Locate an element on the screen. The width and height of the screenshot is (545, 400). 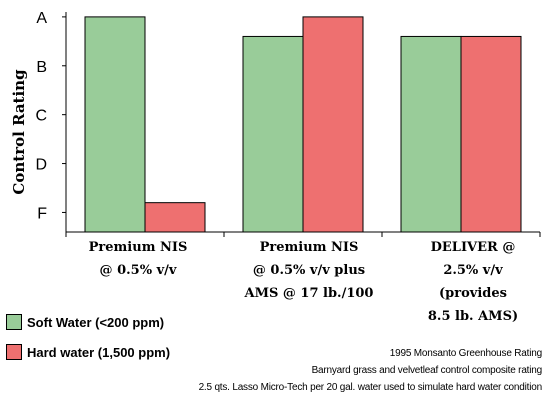
y-axis-label: Control Rating is located at coordinates (19, 132).